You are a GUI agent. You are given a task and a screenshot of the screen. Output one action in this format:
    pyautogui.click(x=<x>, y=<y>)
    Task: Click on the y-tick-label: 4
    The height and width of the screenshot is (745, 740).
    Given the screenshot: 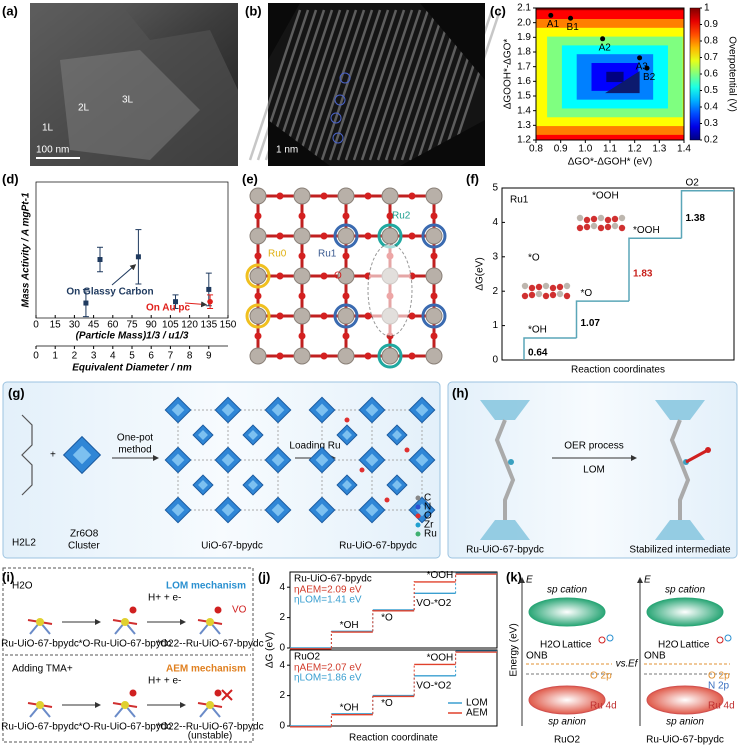 What is the action you would take?
    pyautogui.click(x=495, y=222)
    